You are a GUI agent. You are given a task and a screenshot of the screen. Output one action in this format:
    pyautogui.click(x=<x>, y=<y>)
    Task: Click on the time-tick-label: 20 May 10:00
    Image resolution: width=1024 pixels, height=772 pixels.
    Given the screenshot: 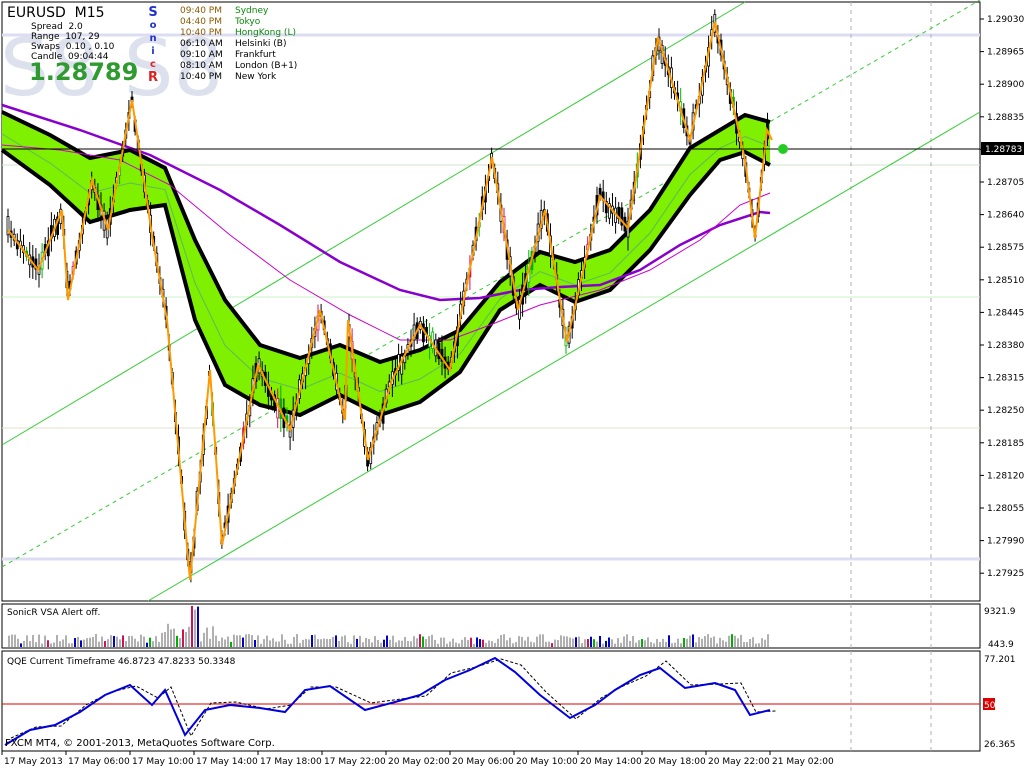 What is the action you would take?
    pyautogui.click(x=547, y=762)
    